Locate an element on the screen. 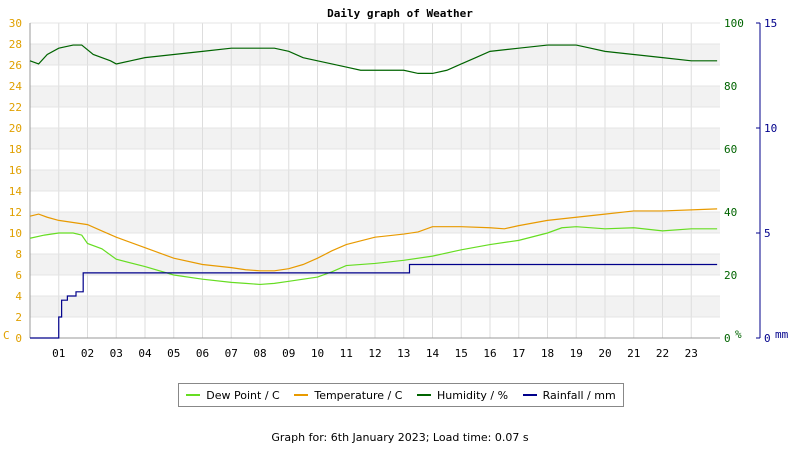 This screenshot has height=450, width=800. y-right-humidity-tick-label: 80 is located at coordinates (730, 86).